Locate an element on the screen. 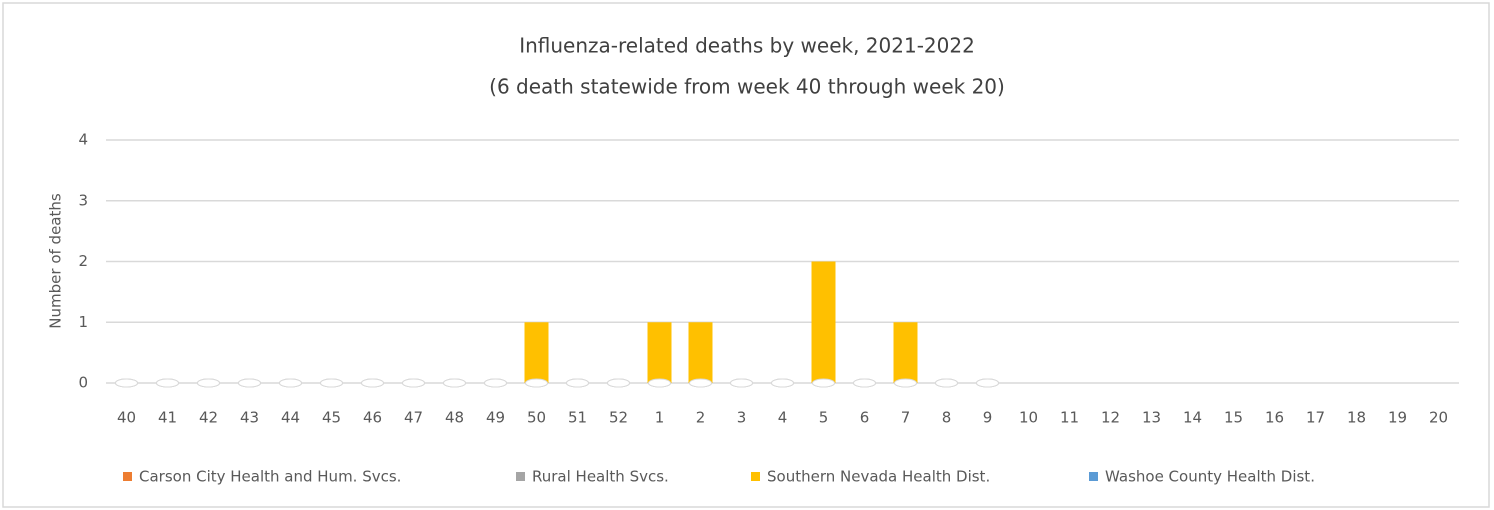  x-tick-label: 51 is located at coordinates (577, 418).